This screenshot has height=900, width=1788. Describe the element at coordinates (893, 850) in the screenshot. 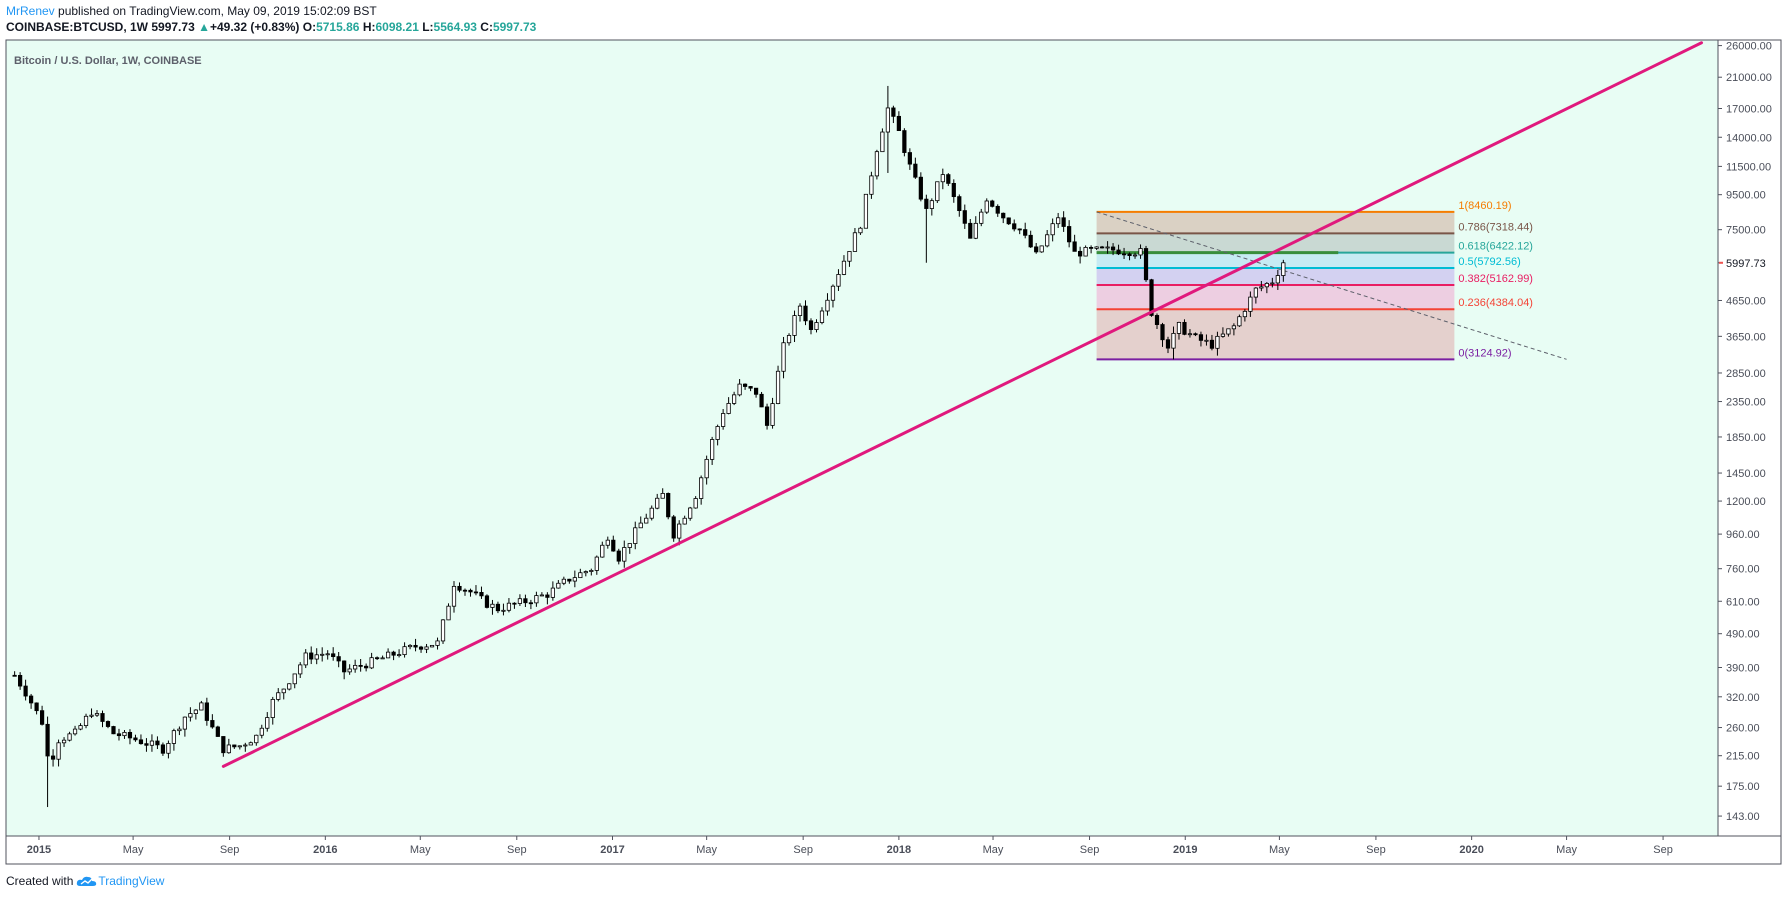

I see `time-axis-area` at that location.